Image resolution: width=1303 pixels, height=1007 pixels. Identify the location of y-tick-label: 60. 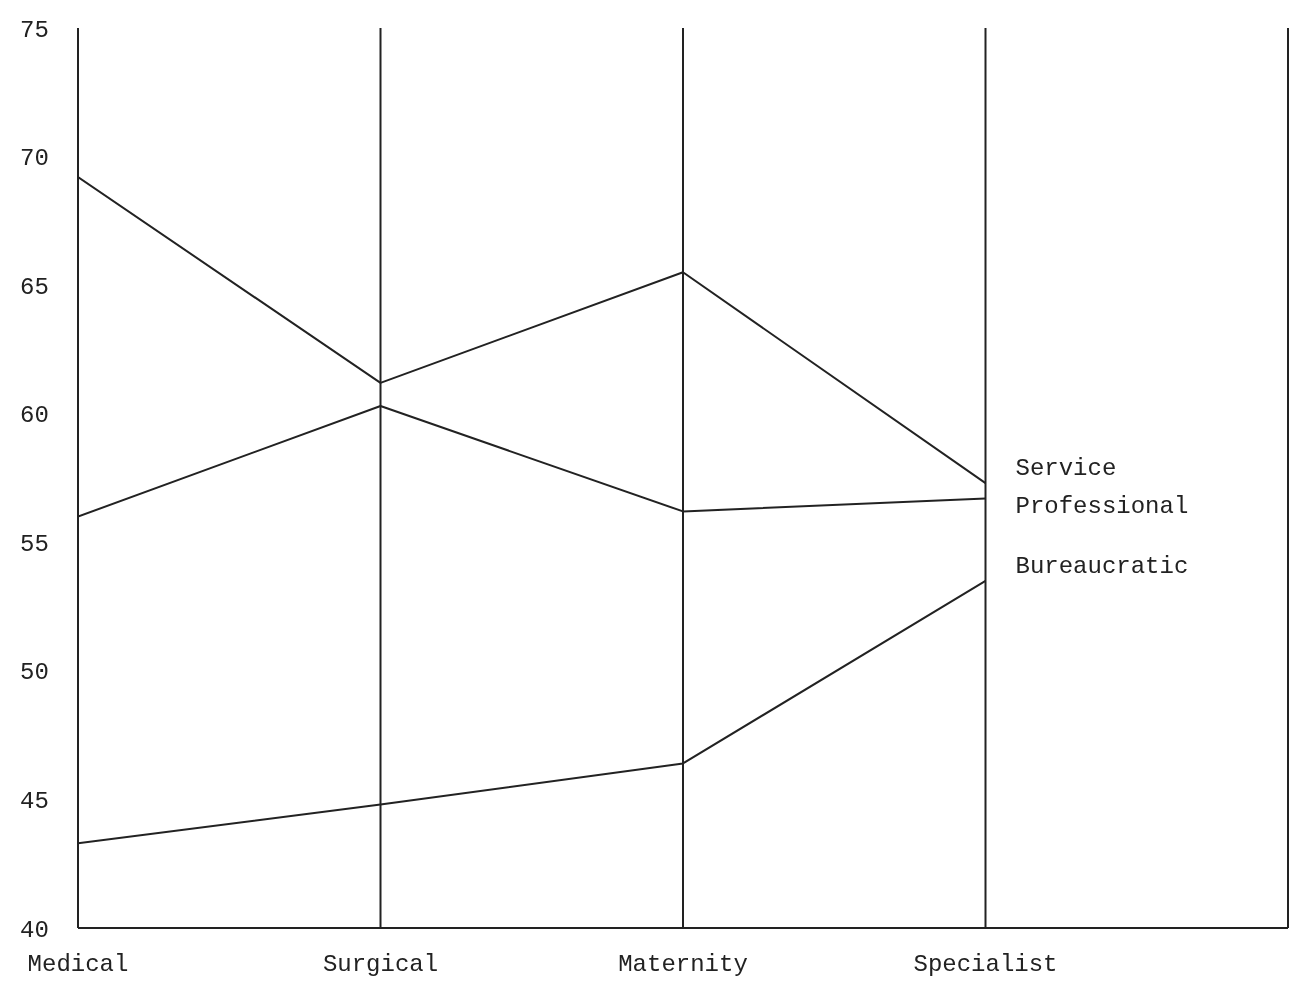
(34, 416).